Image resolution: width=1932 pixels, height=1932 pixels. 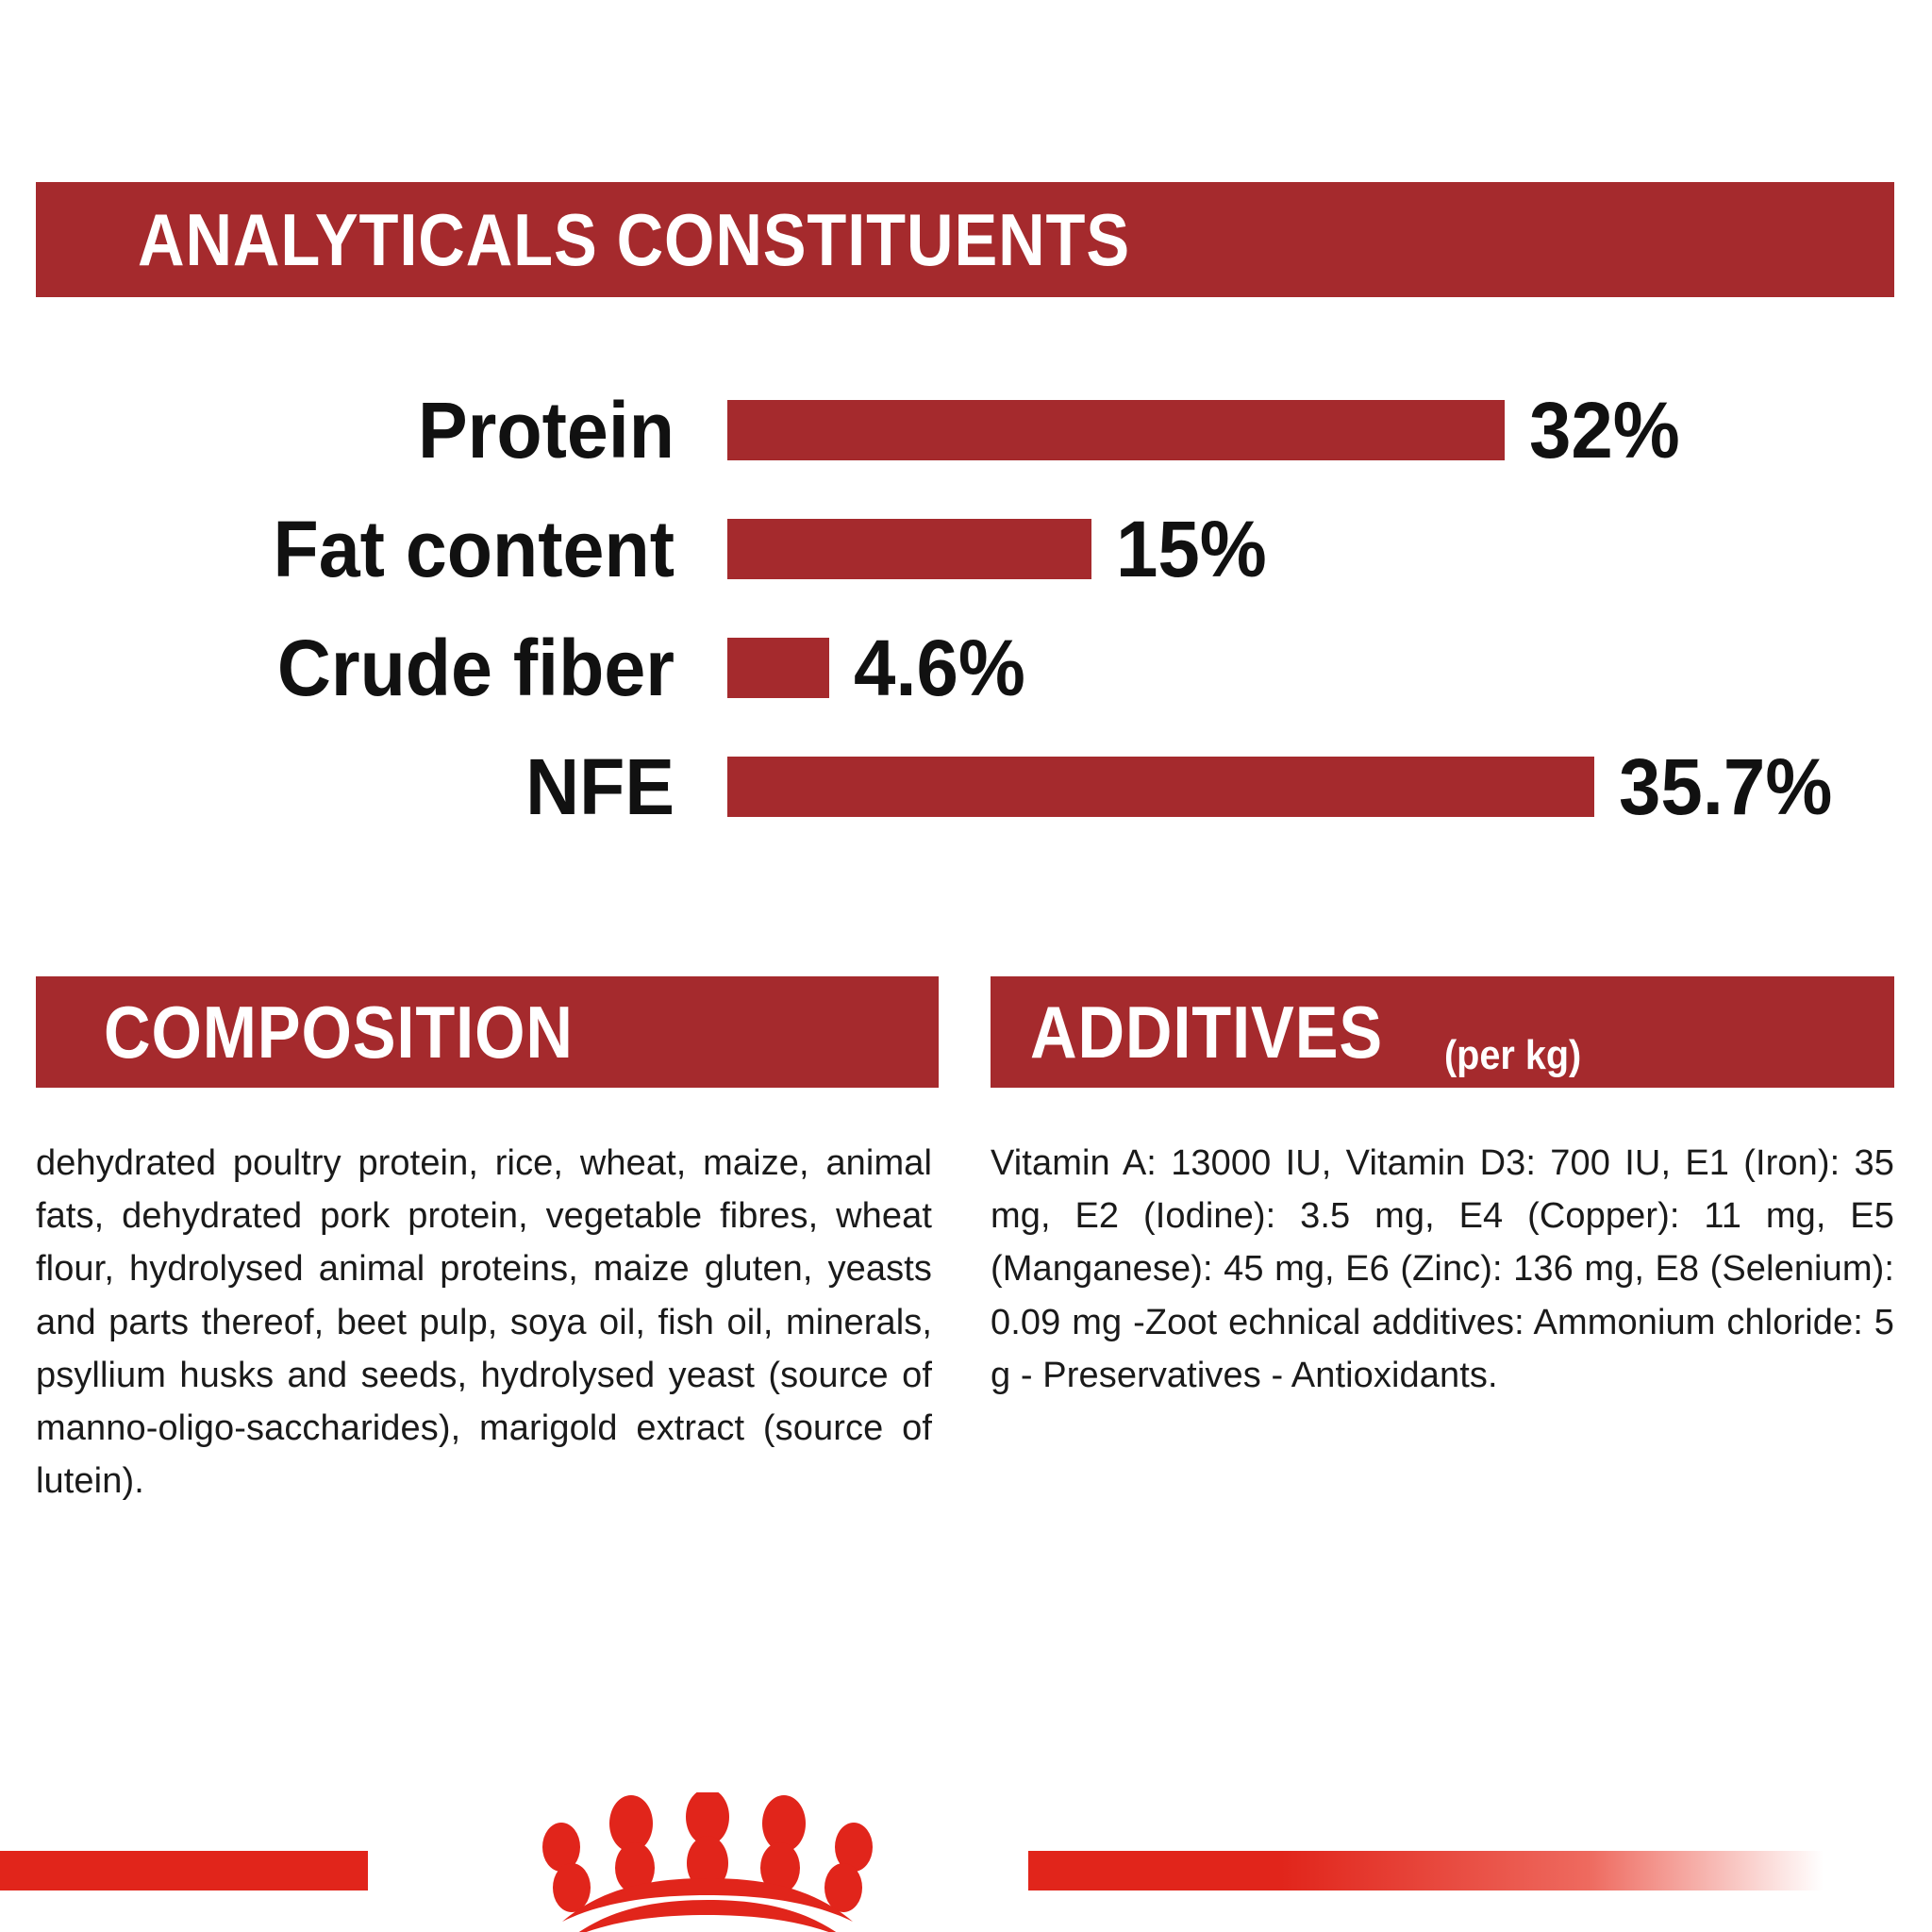 What do you see at coordinates (940, 668) in the screenshot?
I see `bar-value-crude-fiber: 4.6%` at bounding box center [940, 668].